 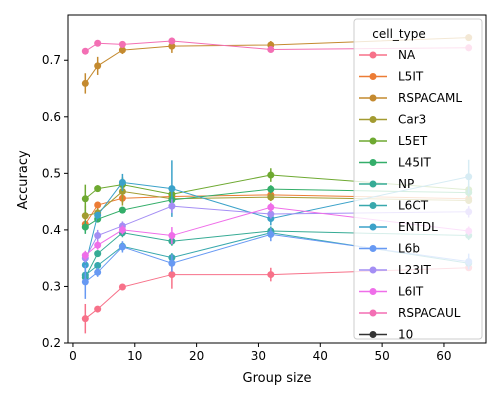 I want to click on x-tick-label: 50, so click(x=381, y=356).